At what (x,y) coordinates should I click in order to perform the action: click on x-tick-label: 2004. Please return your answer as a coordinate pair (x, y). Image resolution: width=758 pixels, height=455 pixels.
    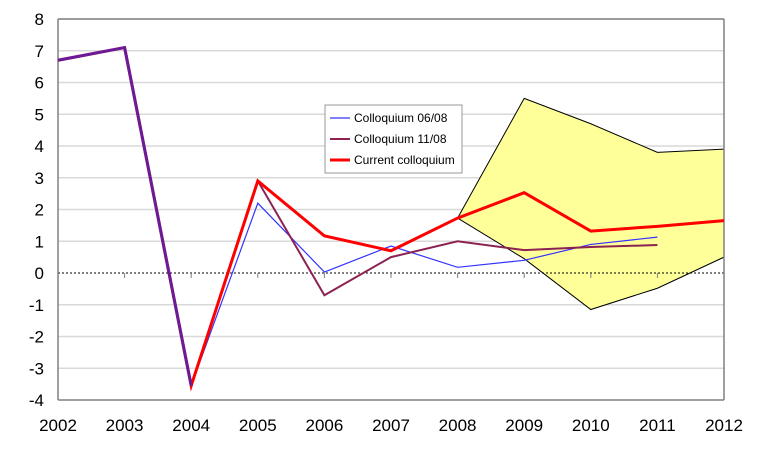
    Looking at the image, I should click on (191, 425).